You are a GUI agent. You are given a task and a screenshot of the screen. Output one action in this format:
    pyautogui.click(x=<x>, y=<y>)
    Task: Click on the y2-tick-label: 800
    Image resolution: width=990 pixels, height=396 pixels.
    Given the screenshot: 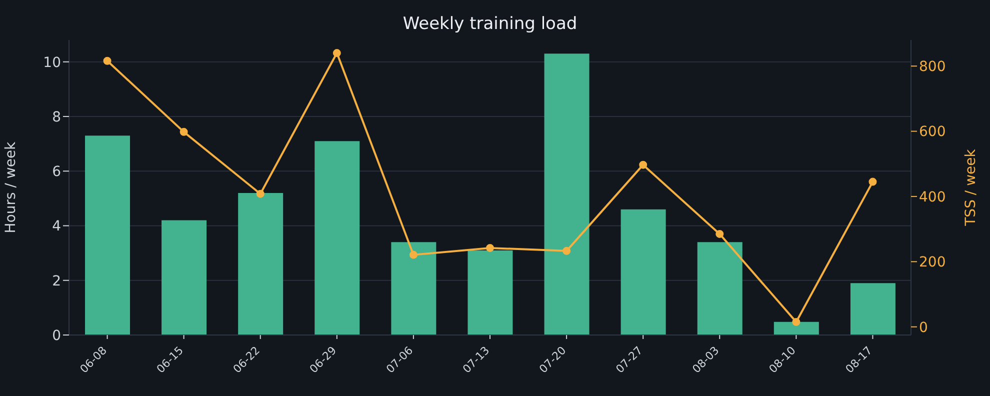 What is the action you would take?
    pyautogui.click(x=932, y=67)
    